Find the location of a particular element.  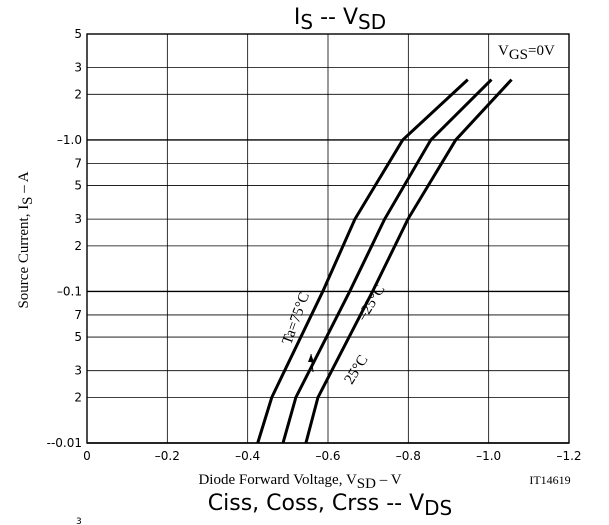

ann-part: V is located at coordinates (503, 51).